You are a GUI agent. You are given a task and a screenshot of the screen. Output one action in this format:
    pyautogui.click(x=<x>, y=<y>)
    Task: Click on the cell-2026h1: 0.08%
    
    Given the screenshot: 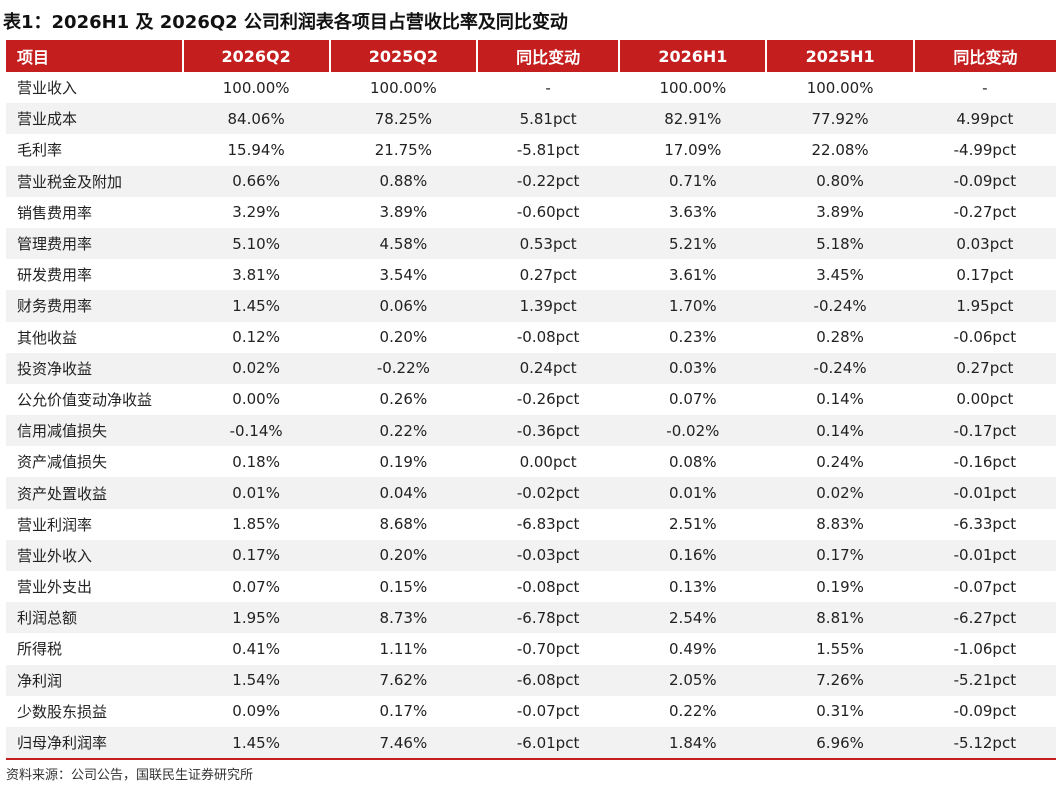 What is the action you would take?
    pyautogui.click(x=693, y=461)
    